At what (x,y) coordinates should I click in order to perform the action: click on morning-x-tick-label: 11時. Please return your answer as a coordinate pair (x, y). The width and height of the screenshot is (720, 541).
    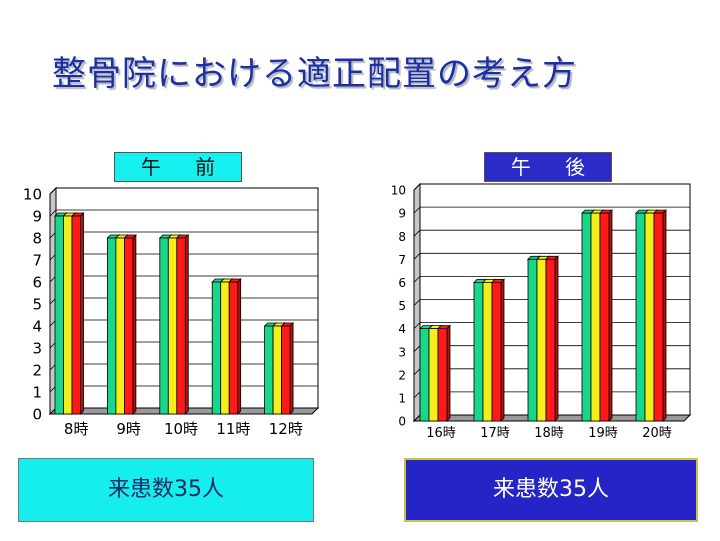
    Looking at the image, I should click on (233, 429).